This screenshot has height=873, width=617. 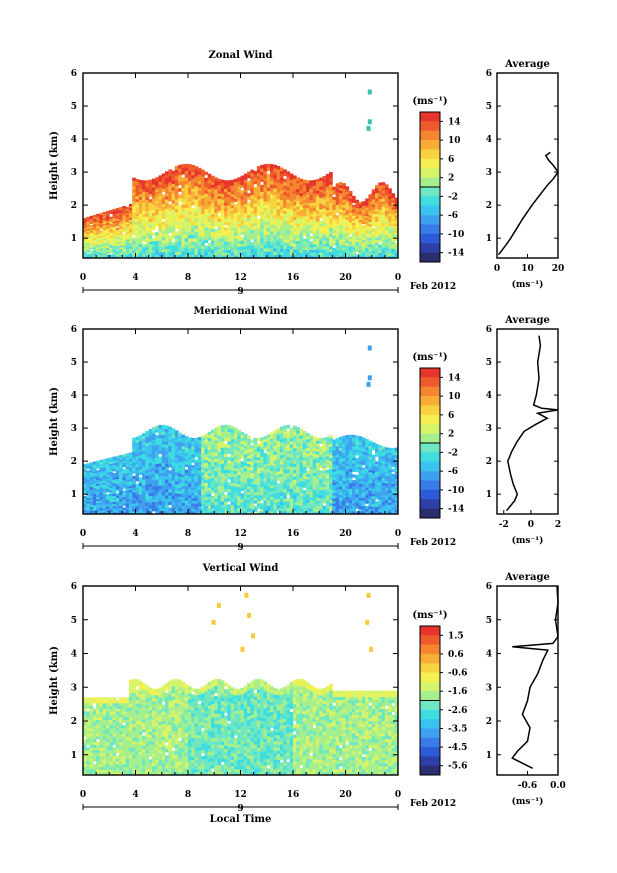 I want to click on panel-title: Meridional Wind, so click(x=240, y=311).